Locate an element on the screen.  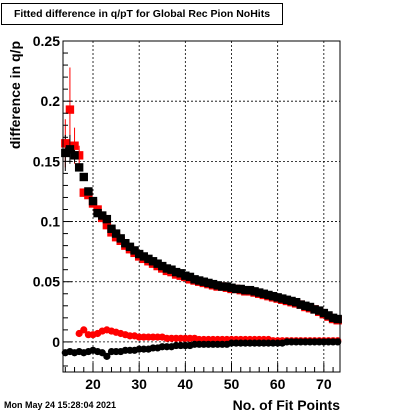
timestamp: Mon May 24 15:28:04 2021 is located at coordinates (60, 405).